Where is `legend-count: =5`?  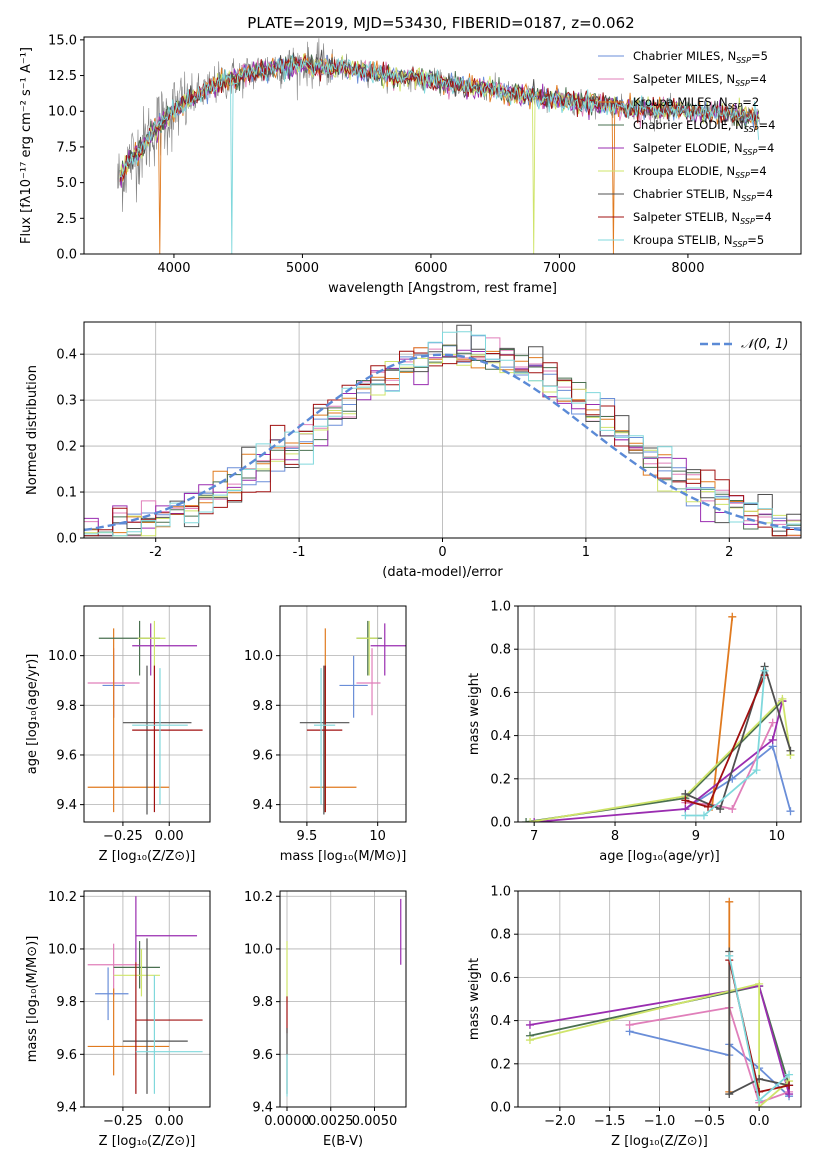
legend-count: =5 is located at coordinates (759, 56).